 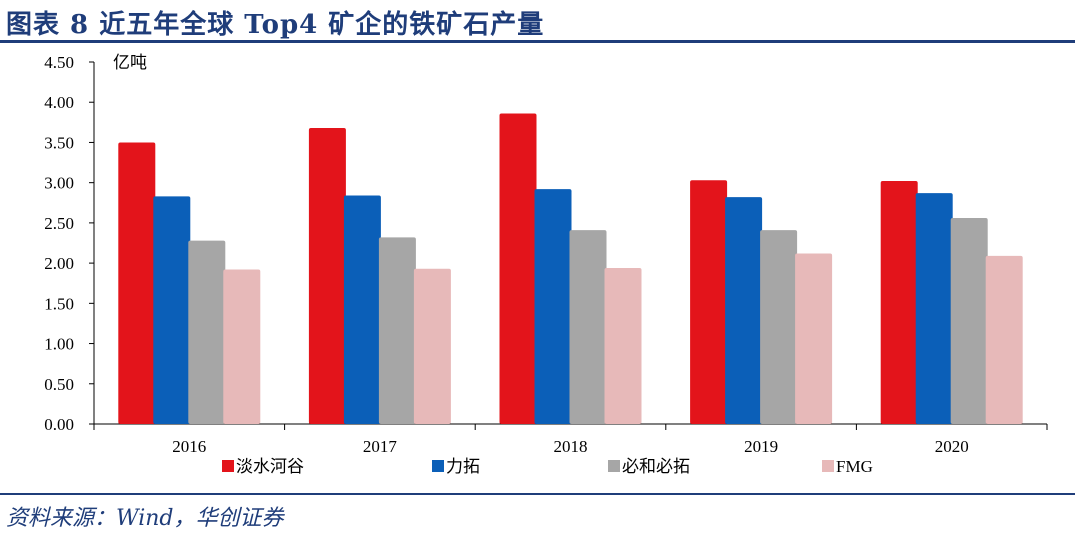 What do you see at coordinates (59, 344) in the screenshot?
I see `y-tick-label: 1.00` at bounding box center [59, 344].